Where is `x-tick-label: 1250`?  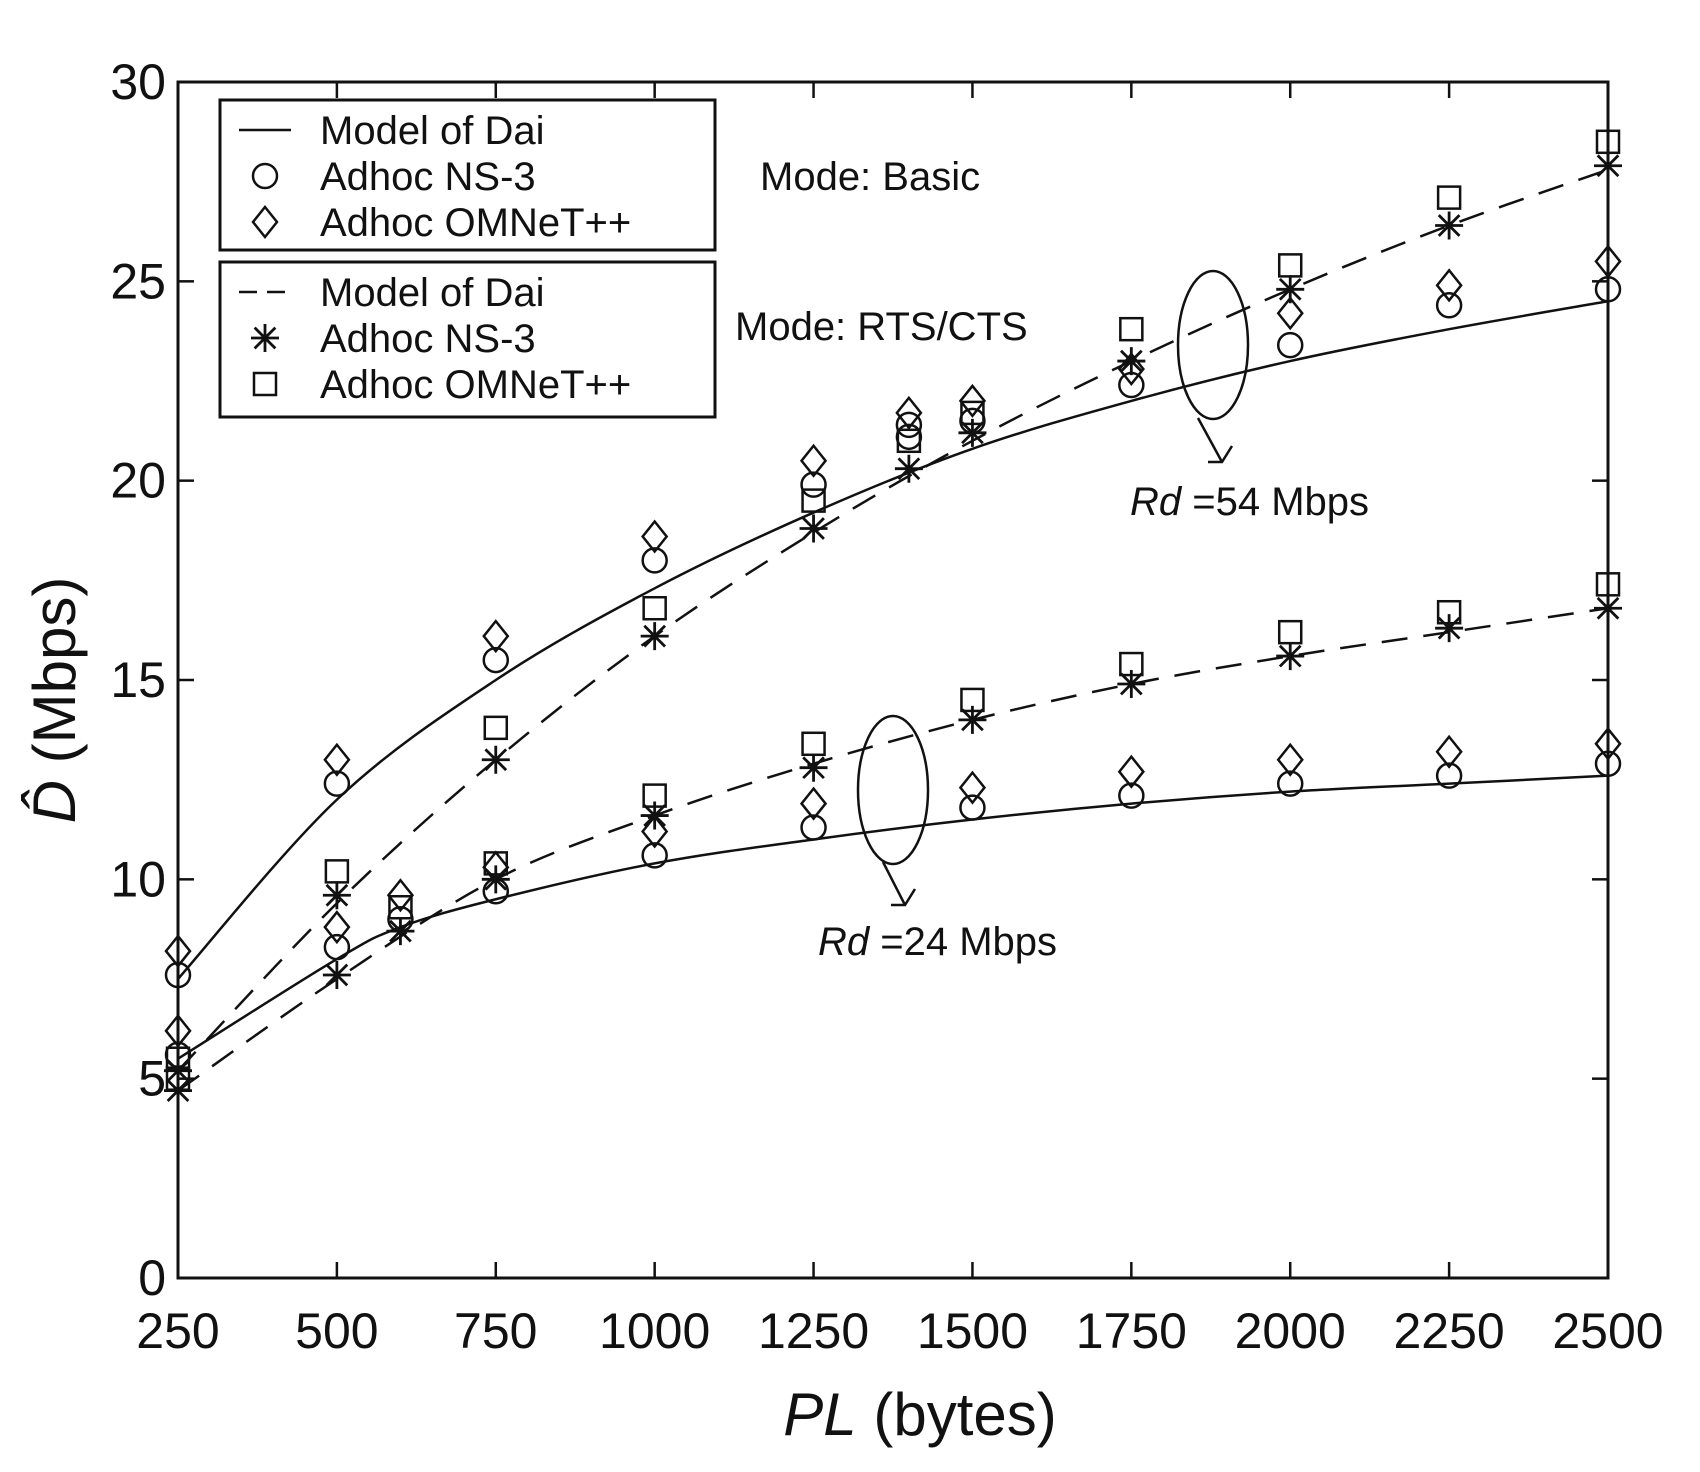
x-tick-label: 1250 is located at coordinates (813, 1331).